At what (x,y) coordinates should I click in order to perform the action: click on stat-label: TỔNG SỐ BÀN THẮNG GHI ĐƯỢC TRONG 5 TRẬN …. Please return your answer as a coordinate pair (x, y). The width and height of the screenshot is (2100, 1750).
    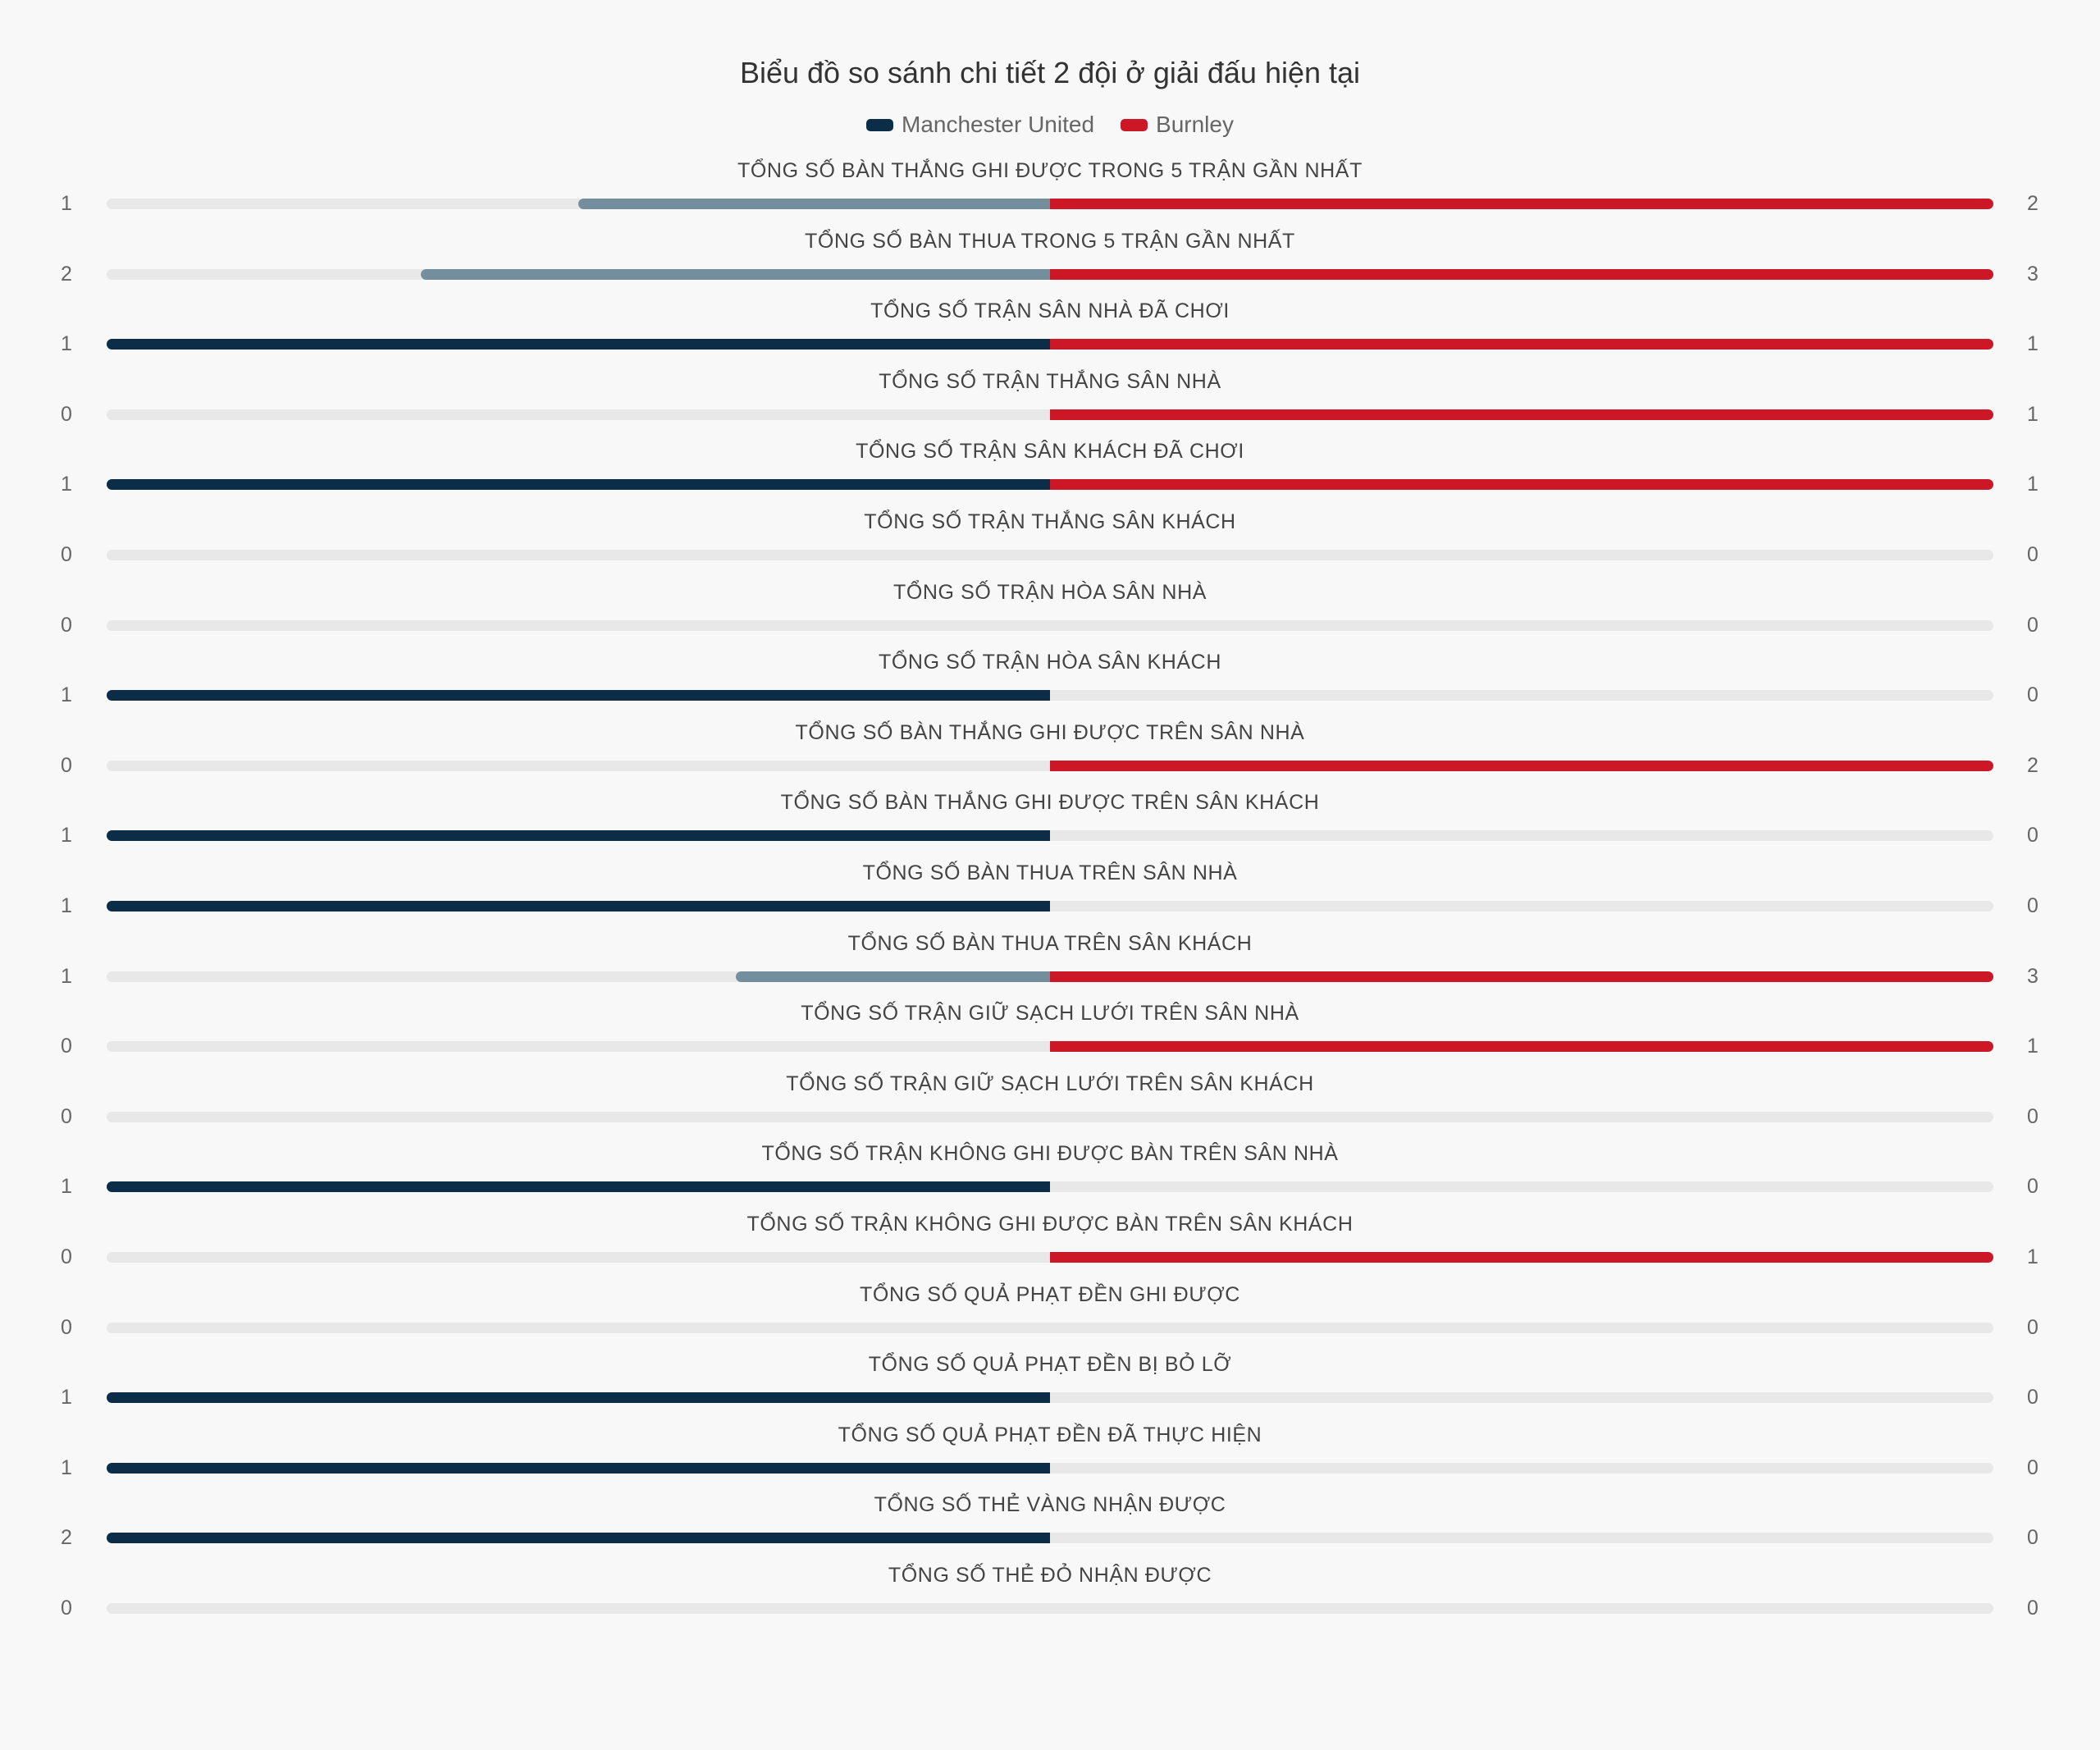
    Looking at the image, I should click on (1050, 170).